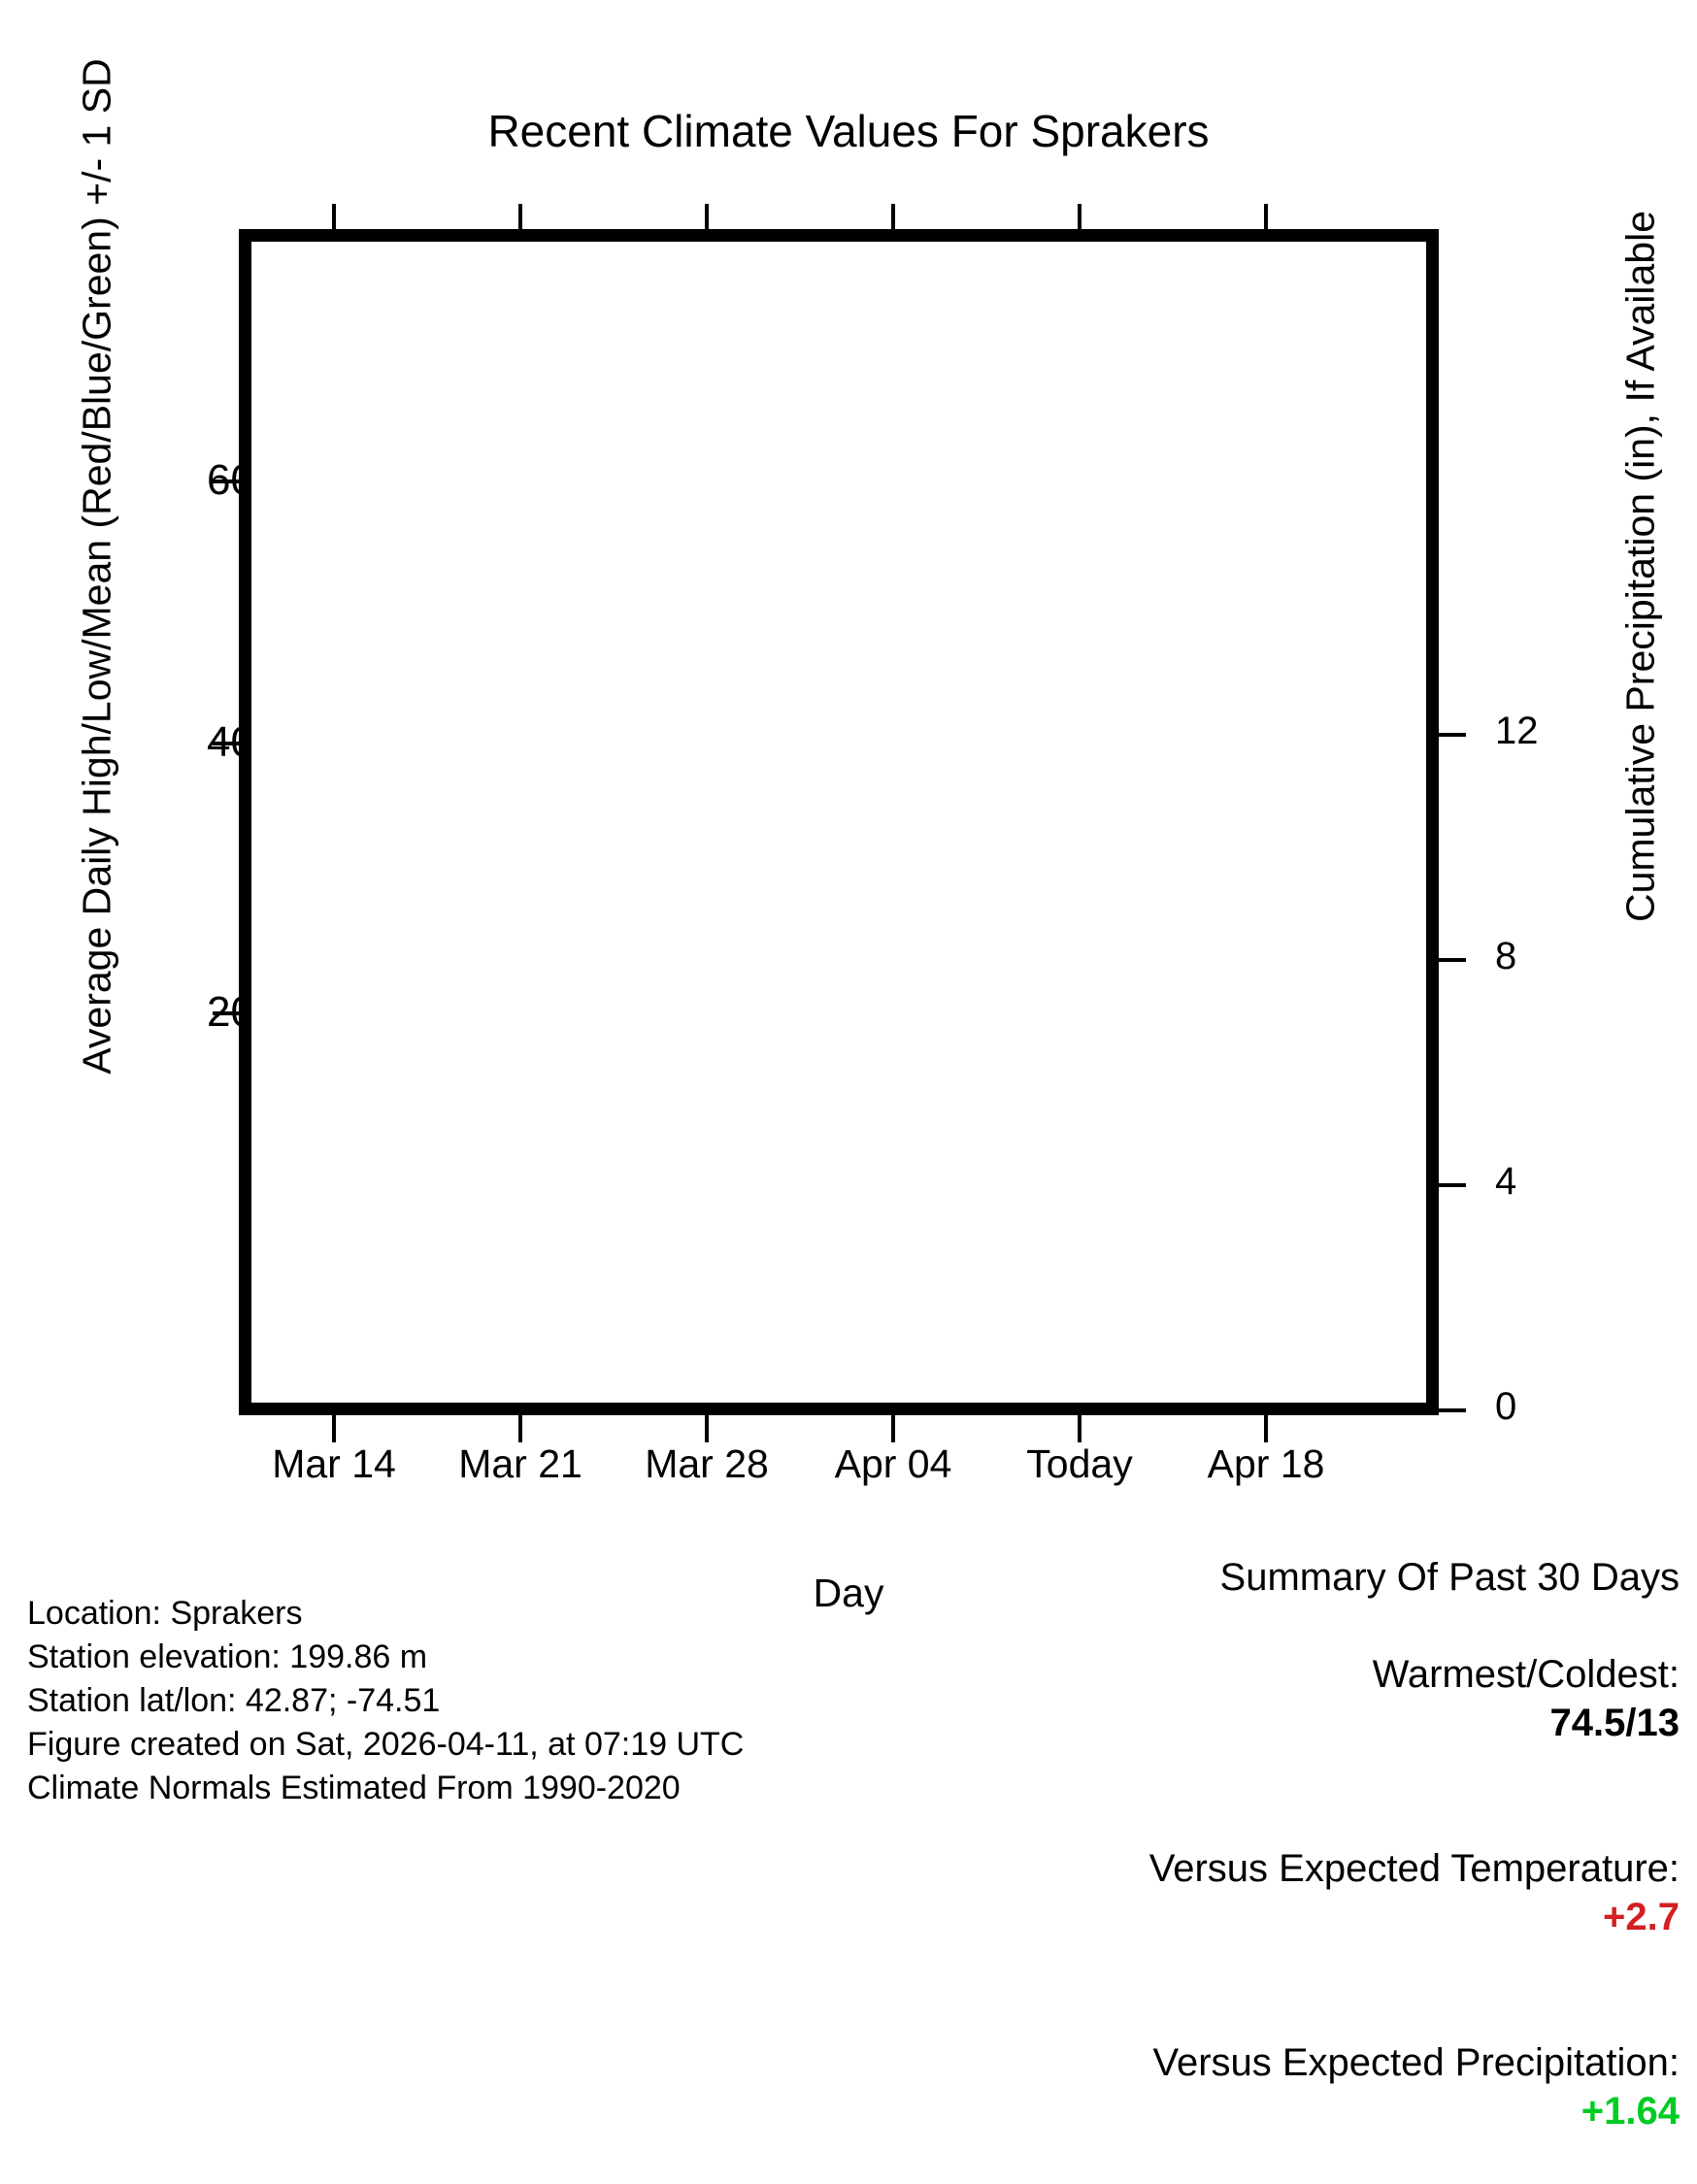 The width and height of the screenshot is (1697, 2184). Describe the element at coordinates (1517, 731) in the screenshot. I see `y-tick-right-12: 12` at that location.